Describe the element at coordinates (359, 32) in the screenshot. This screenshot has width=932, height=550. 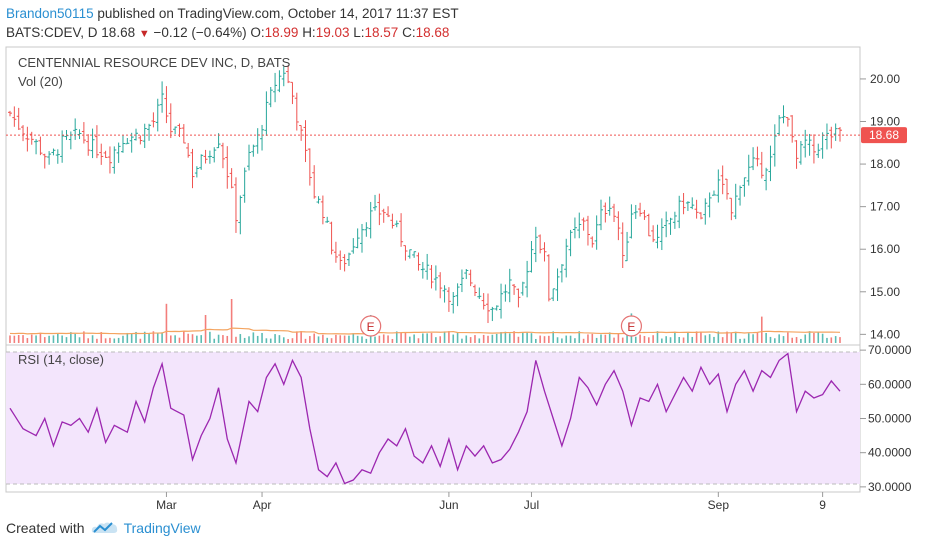
I see `low-label: L:` at that location.